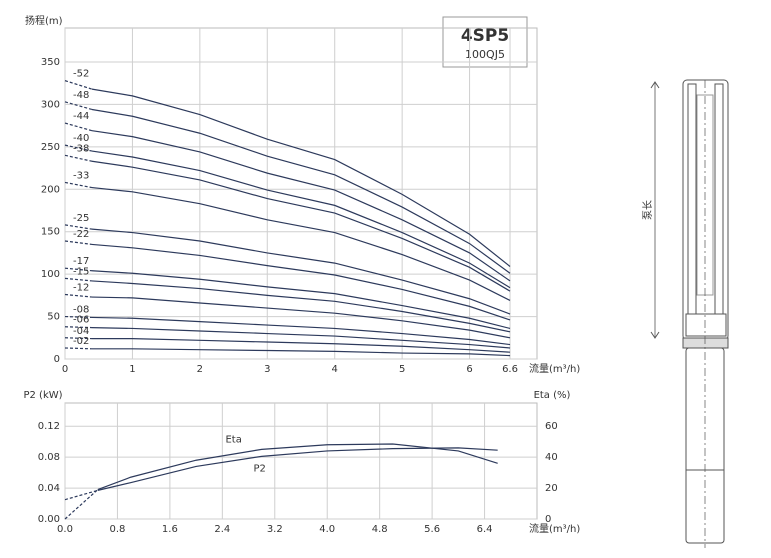 The image size is (771, 558). What do you see at coordinates (117, 529) in the screenshot?
I see `x-tick-label: 0.8` at bounding box center [117, 529].